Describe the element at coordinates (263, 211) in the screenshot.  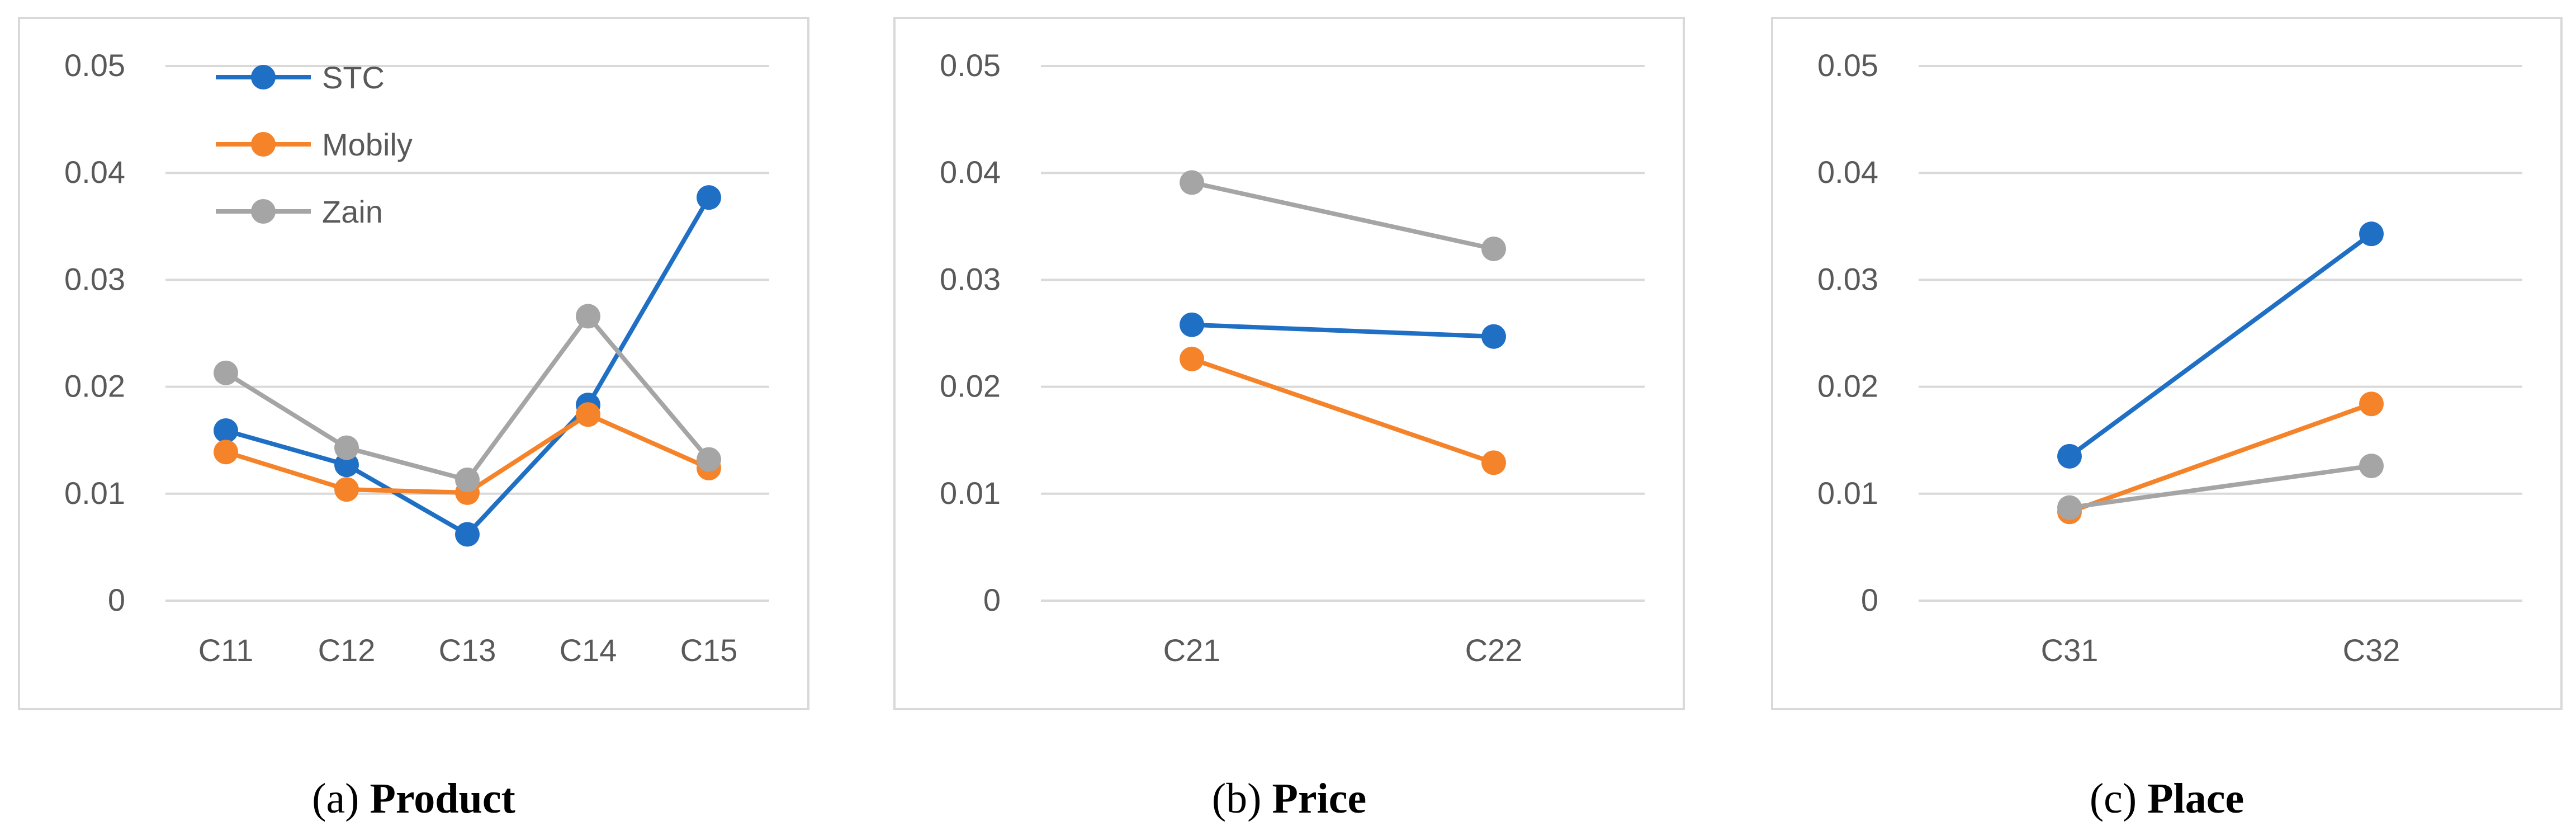
I see `legend-marker-zain` at that location.